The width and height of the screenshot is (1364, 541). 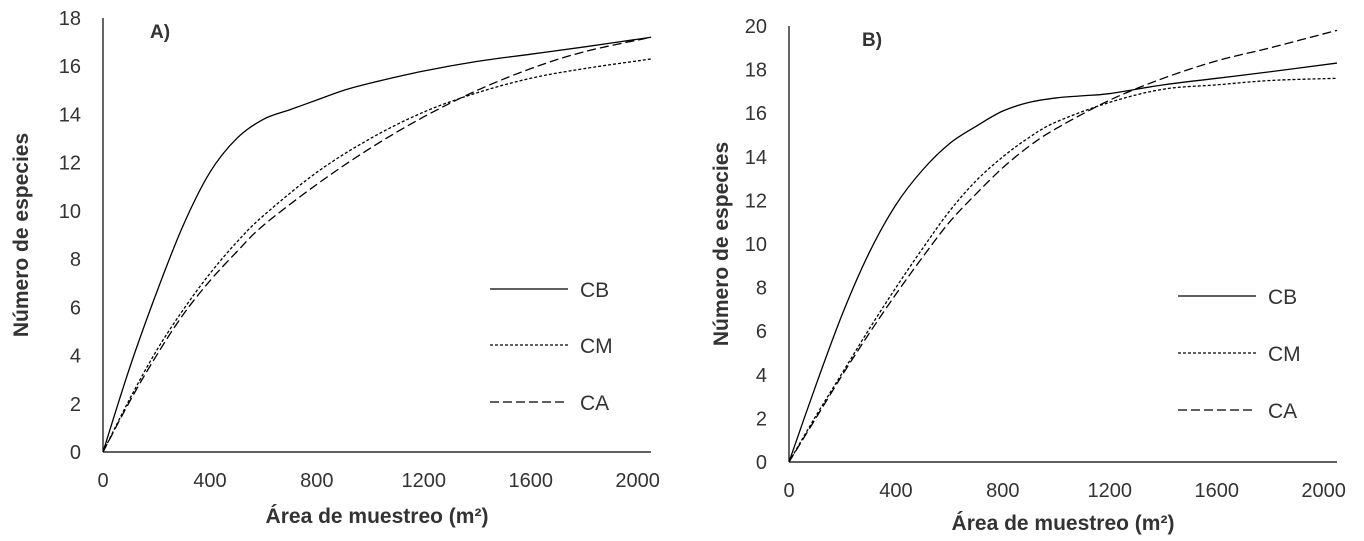 I want to click on panel-title: B), so click(x=872, y=40).